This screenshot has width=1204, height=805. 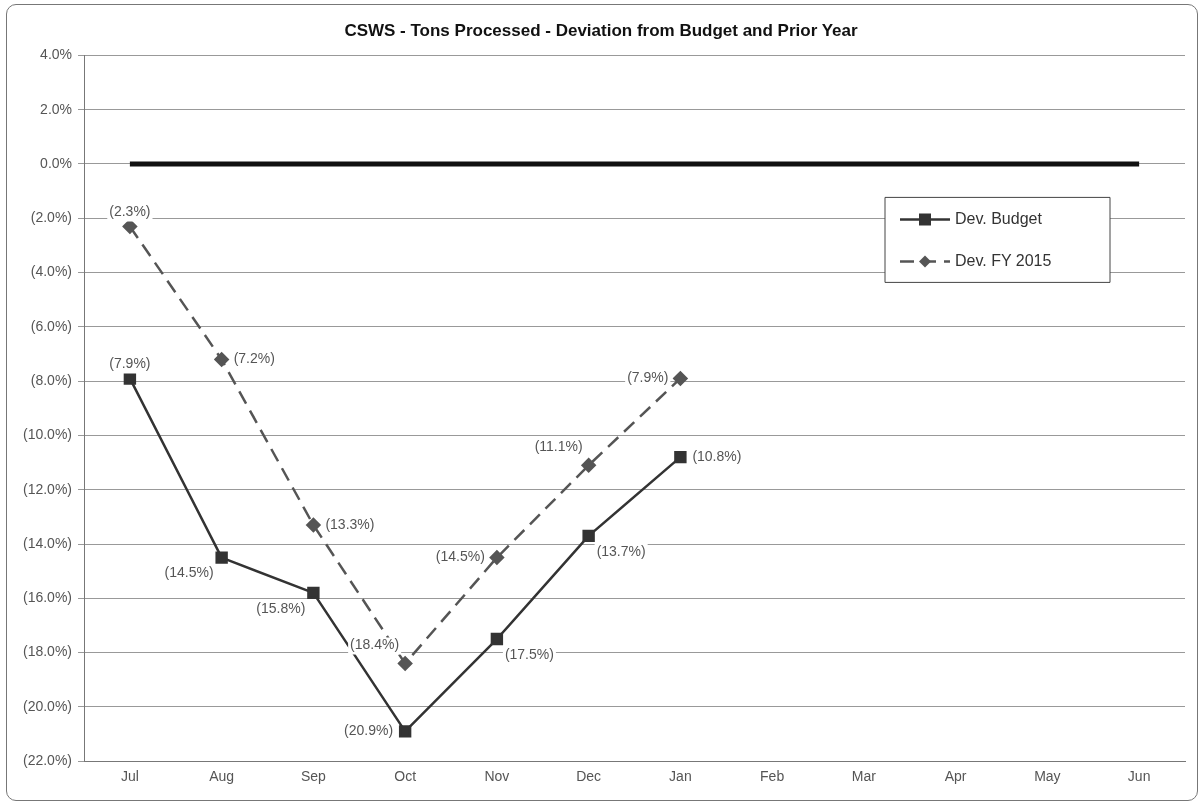 I want to click on x-tick-label: Oct, so click(x=405, y=776).